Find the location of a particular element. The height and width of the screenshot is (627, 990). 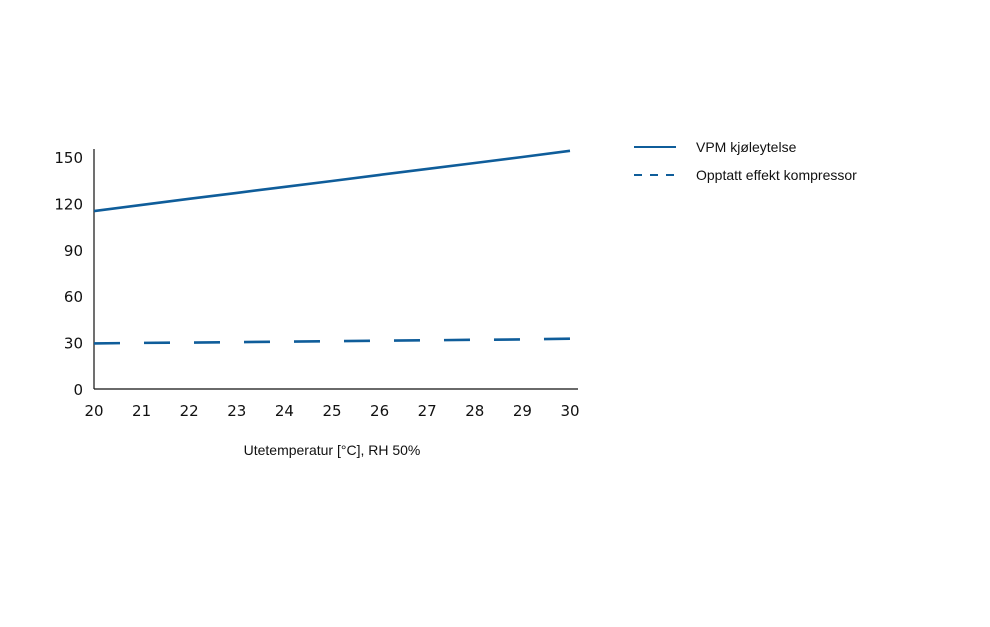

legend-label: VPM kjøleytelse is located at coordinates (746, 147).